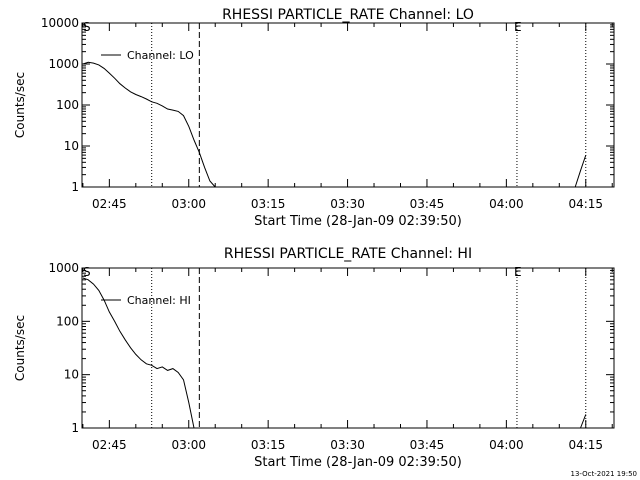 The height and width of the screenshot is (480, 640). Describe the element at coordinates (604, 474) in the screenshot. I see `footer-timestamp: 13-Oct-2021 19:50` at that location.